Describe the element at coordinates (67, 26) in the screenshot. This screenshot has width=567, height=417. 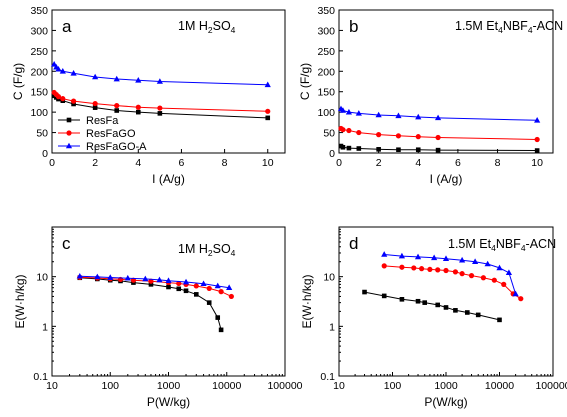
I see `panel-letter: a` at that location.